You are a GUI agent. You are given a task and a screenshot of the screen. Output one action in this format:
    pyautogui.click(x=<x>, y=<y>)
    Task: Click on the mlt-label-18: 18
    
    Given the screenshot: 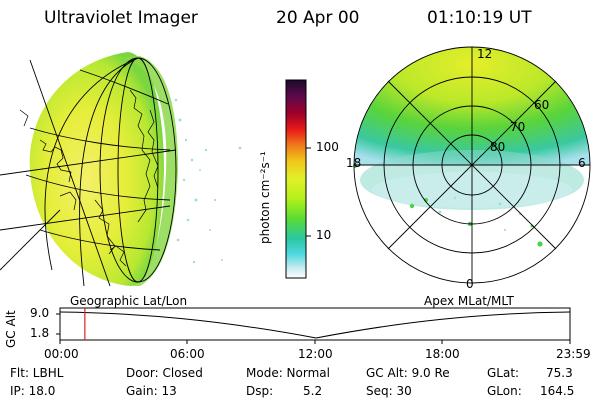 What is the action you would take?
    pyautogui.click(x=354, y=163)
    